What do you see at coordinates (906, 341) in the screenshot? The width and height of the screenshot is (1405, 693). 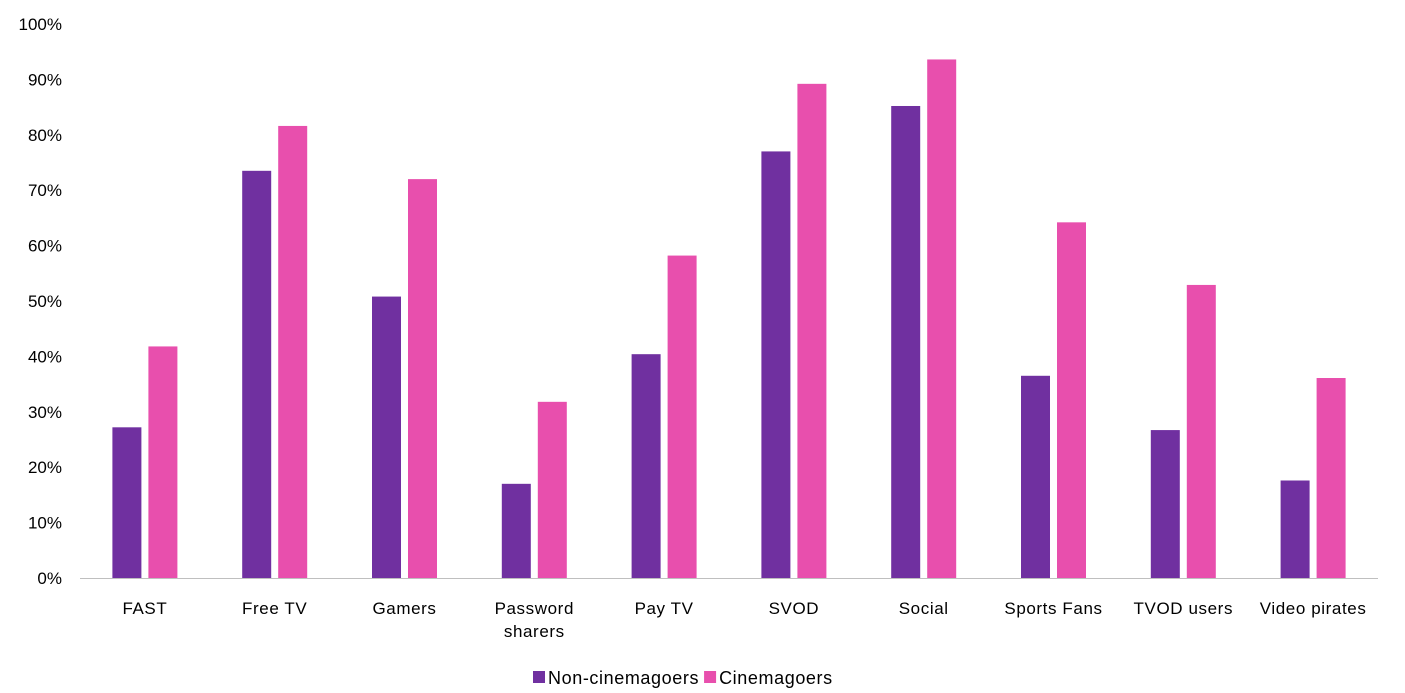 I see `bar-non-cinemagoers-social` at bounding box center [906, 341].